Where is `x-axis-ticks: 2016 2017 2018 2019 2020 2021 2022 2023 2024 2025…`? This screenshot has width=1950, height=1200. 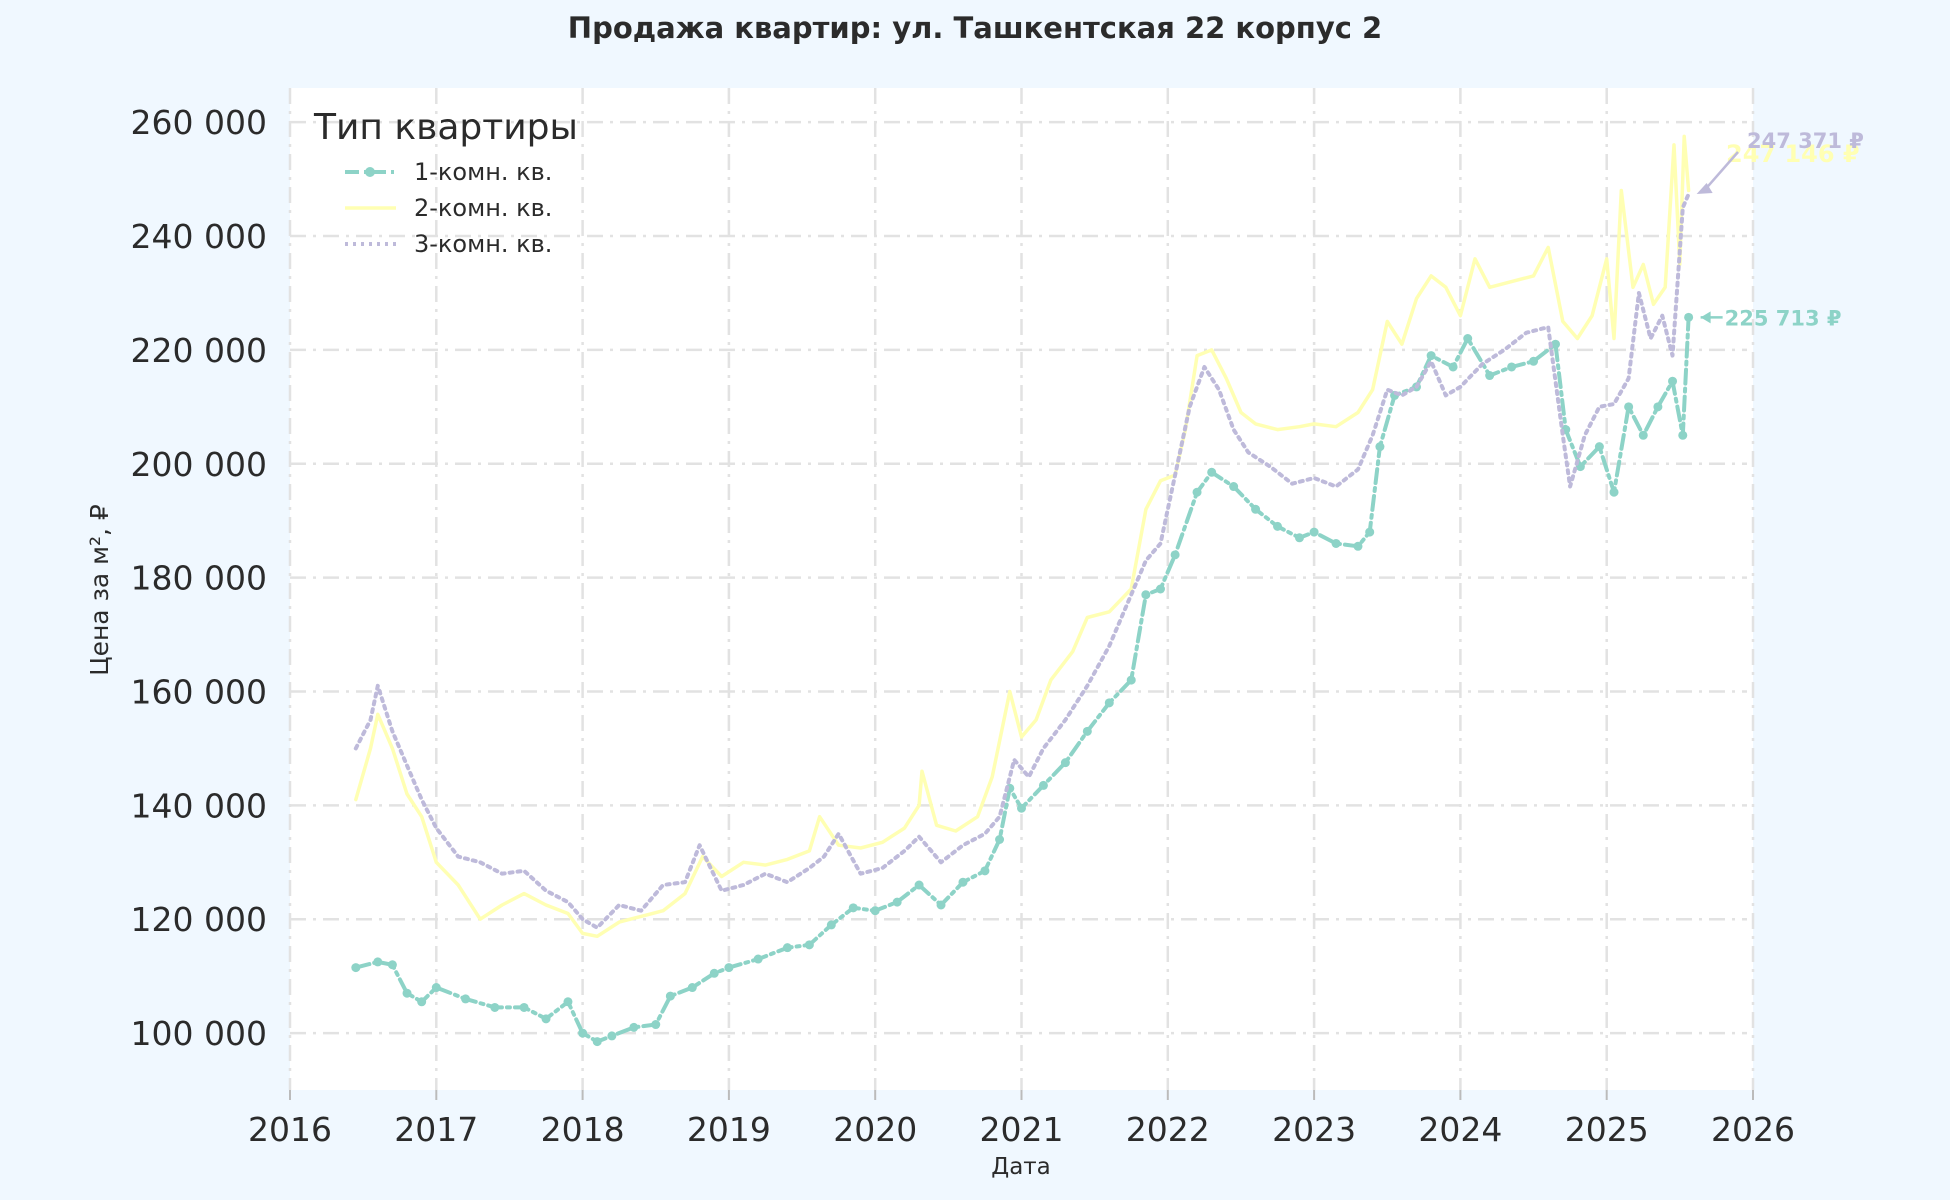 x-axis-ticks: 2016 2017 2018 2019 2020 2021 2022 2023 2024 2025… is located at coordinates (1021, 1119).